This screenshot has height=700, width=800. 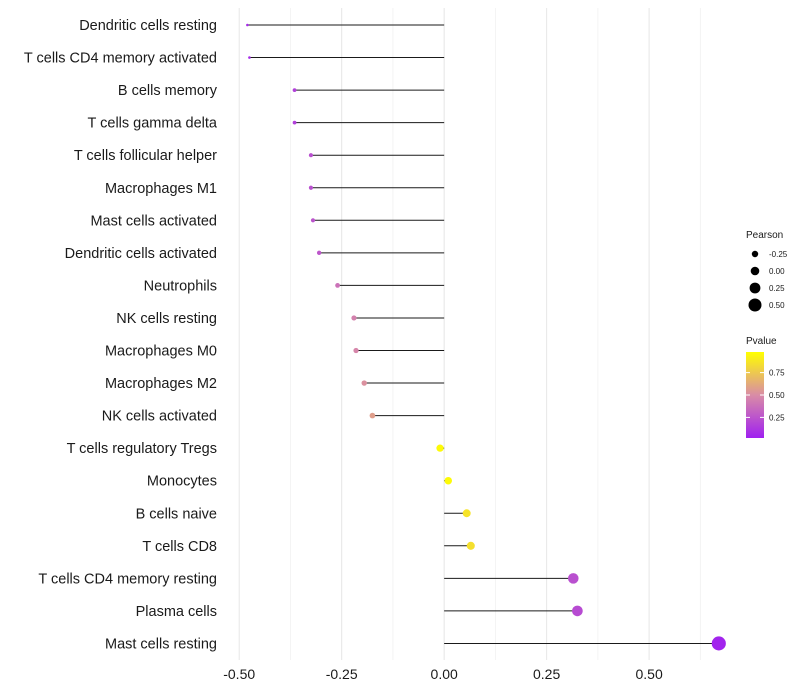 I want to click on y-category-label: Dendritic cells activated, so click(x=141, y=254).